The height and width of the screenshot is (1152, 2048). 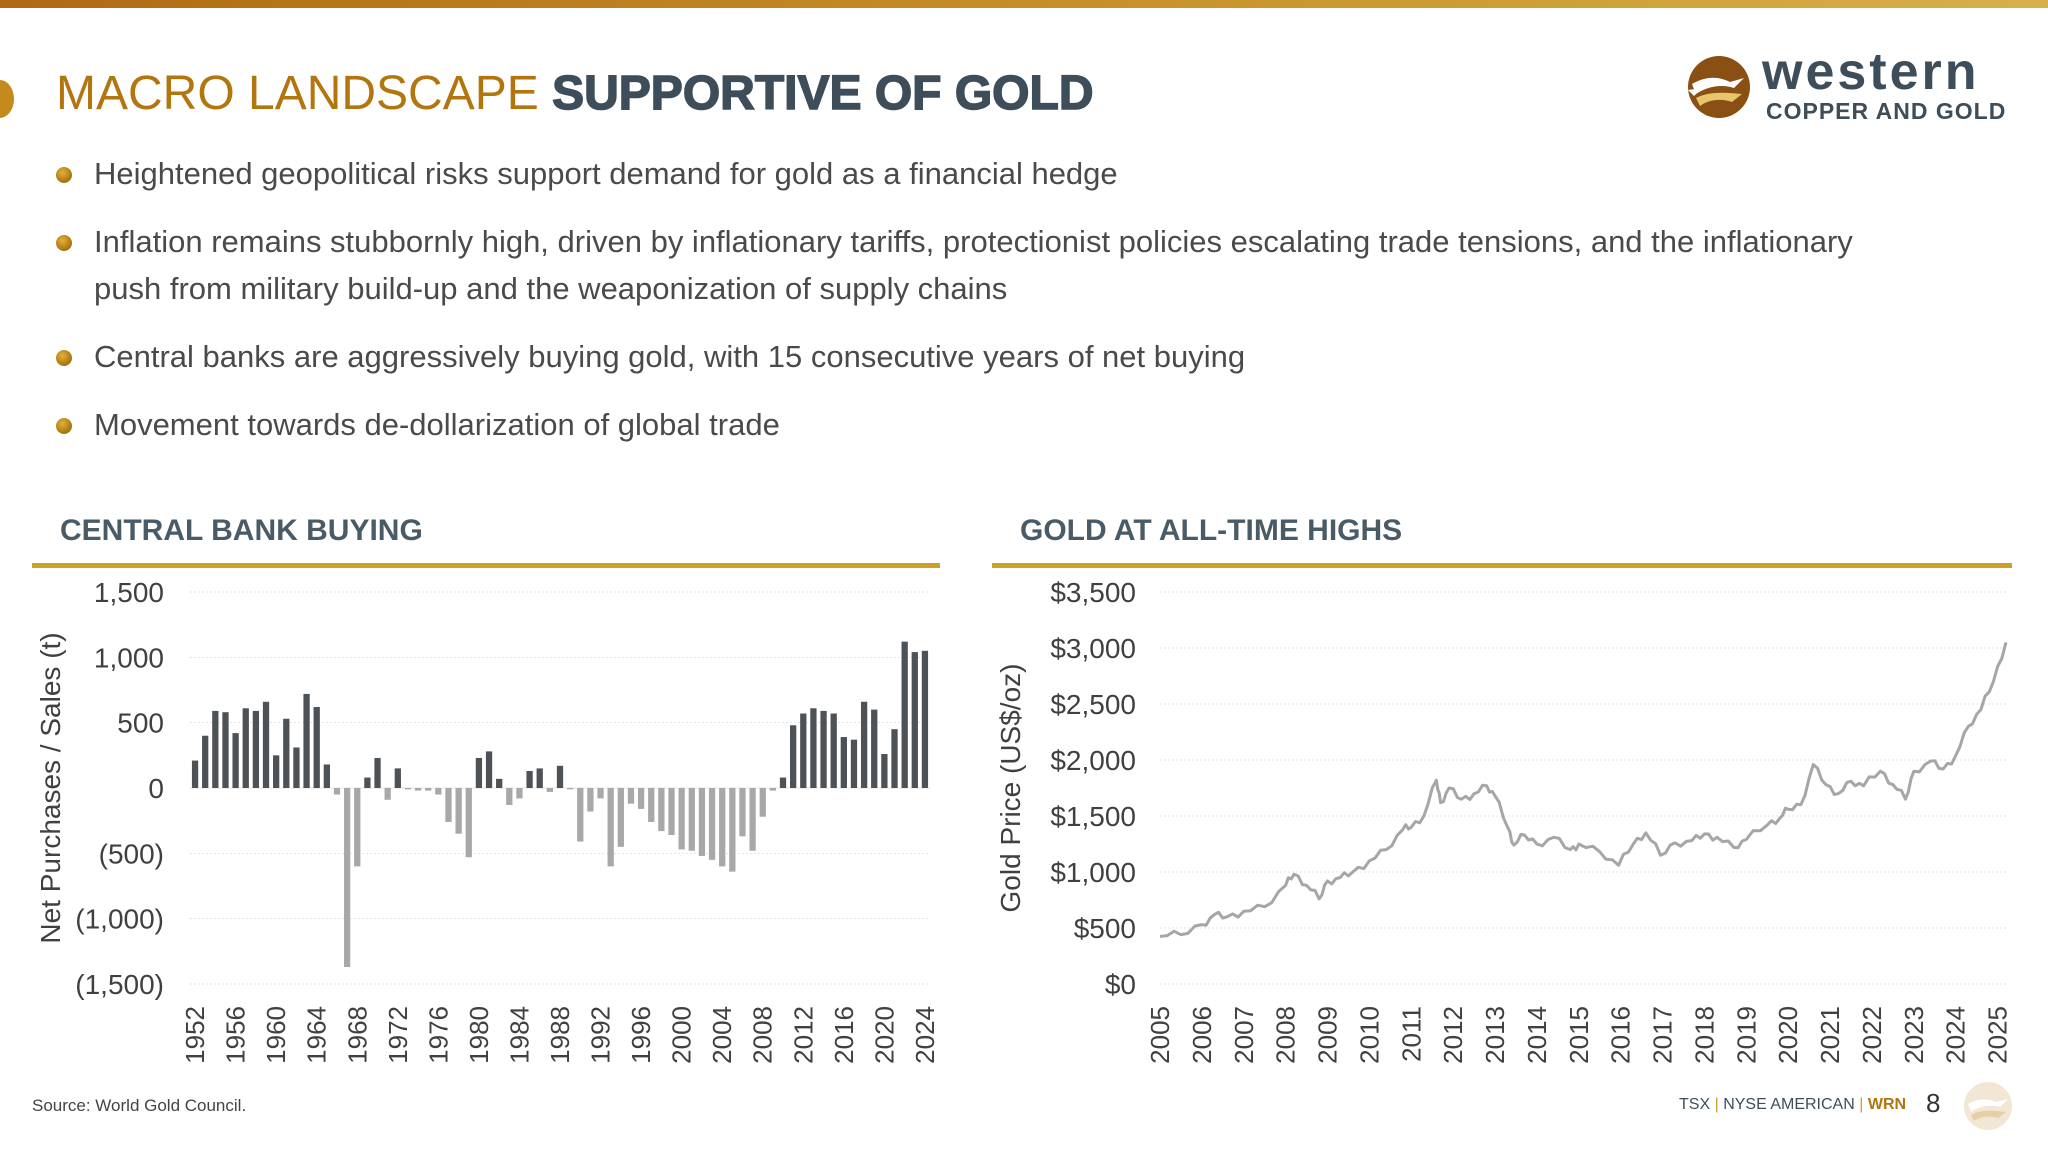 I want to click on x-tick-label: 2024, so click(x=925, y=1035).